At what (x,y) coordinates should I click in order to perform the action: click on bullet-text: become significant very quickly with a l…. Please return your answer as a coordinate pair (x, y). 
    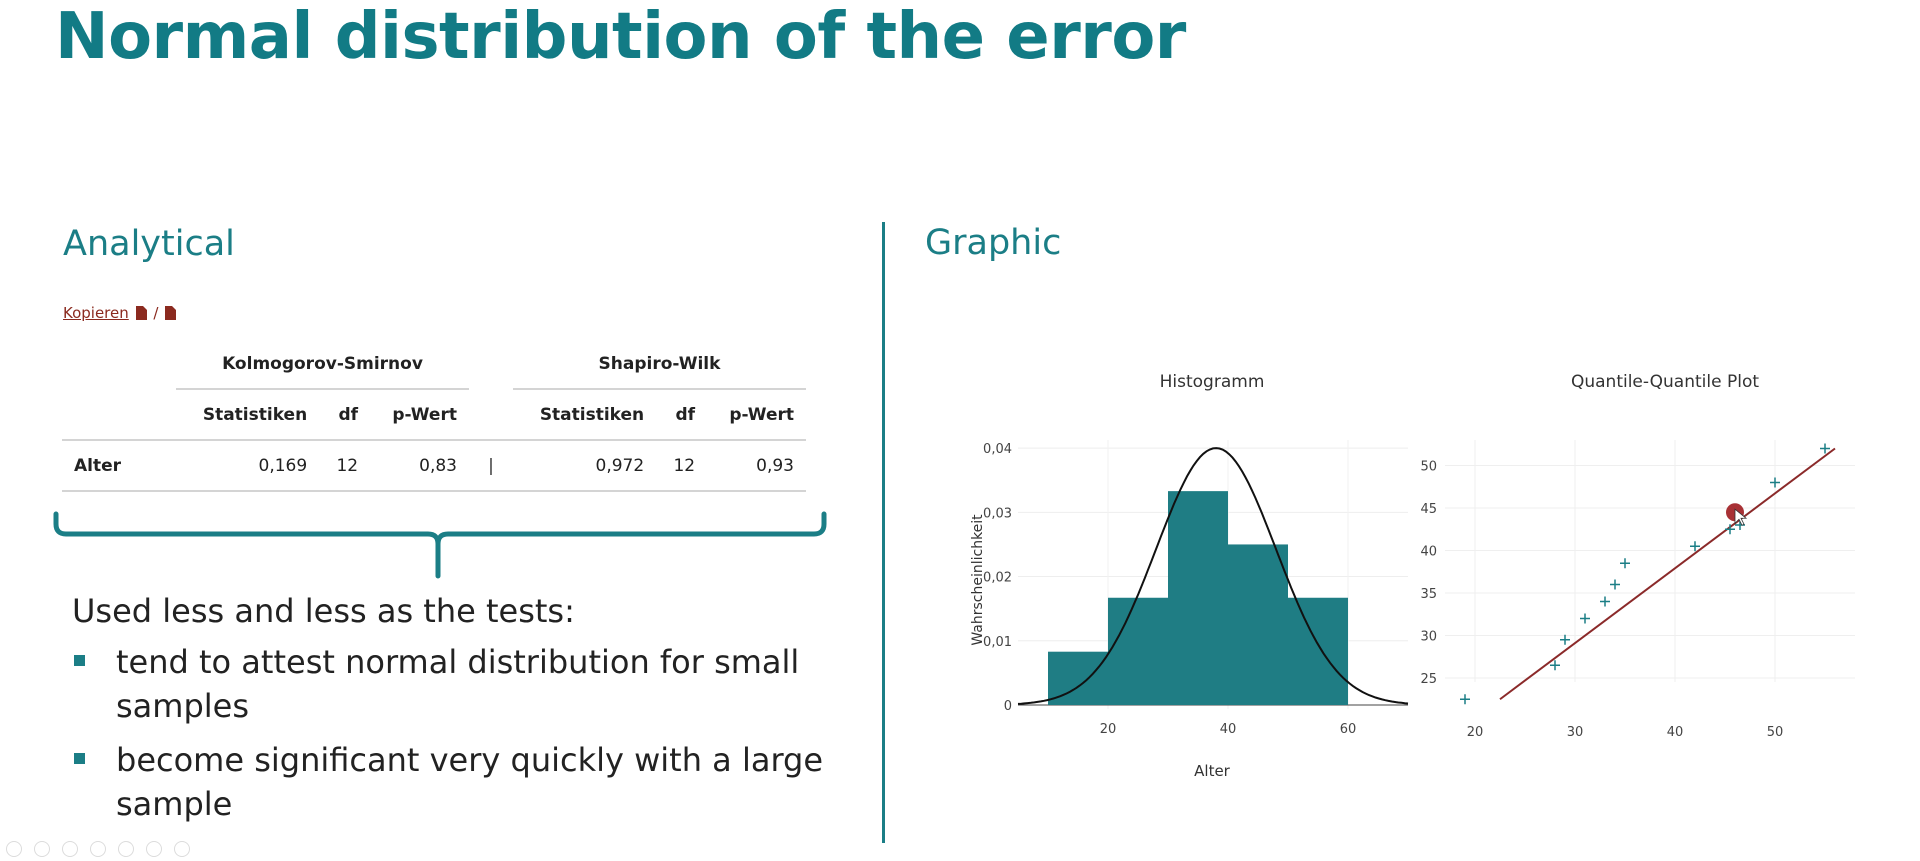
    Looking at the image, I should click on (470, 782).